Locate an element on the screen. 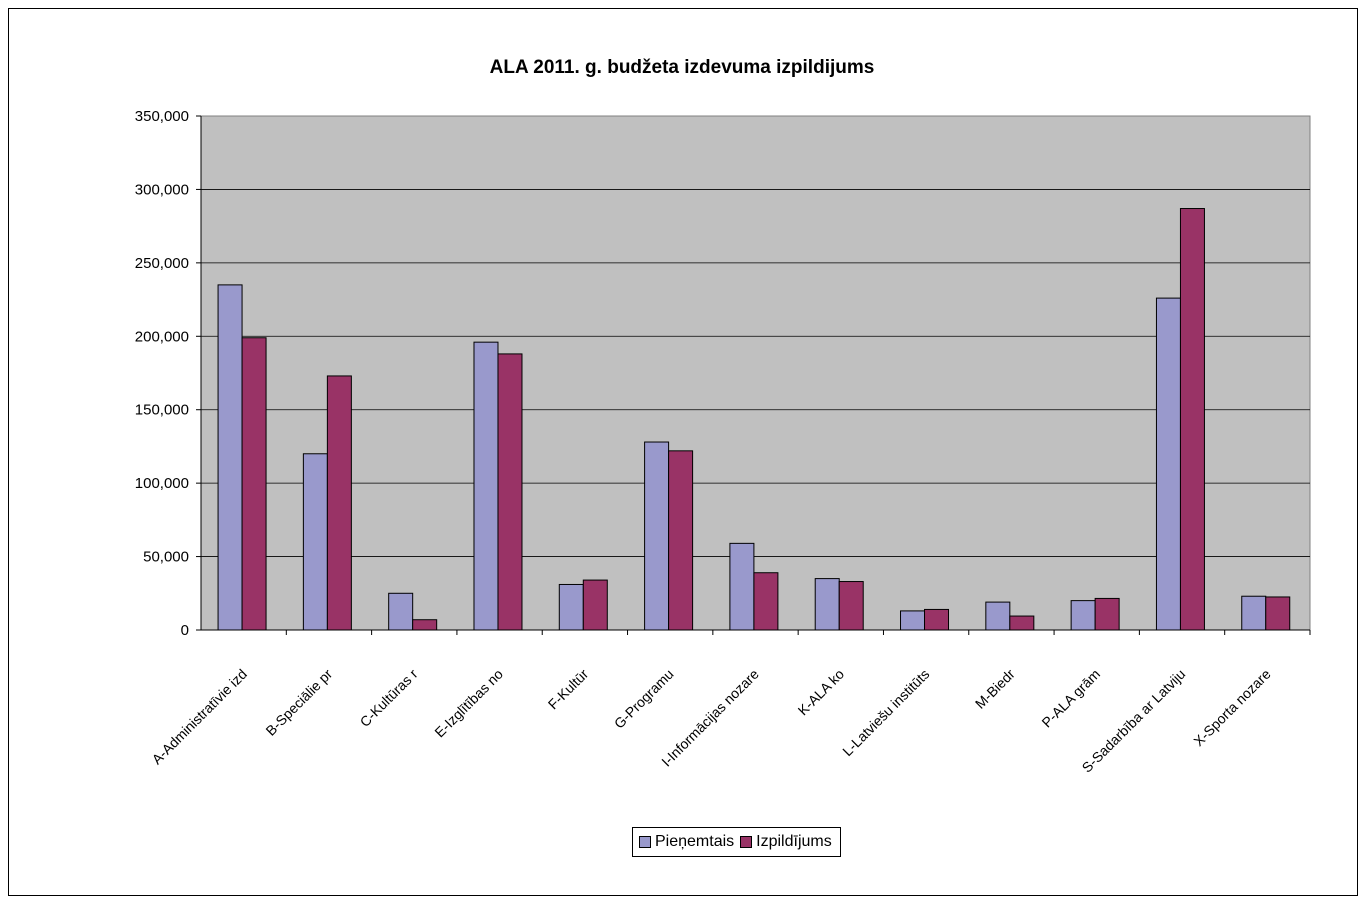  x-tick-label: I-Informācijas nozare is located at coordinates (710, 718).